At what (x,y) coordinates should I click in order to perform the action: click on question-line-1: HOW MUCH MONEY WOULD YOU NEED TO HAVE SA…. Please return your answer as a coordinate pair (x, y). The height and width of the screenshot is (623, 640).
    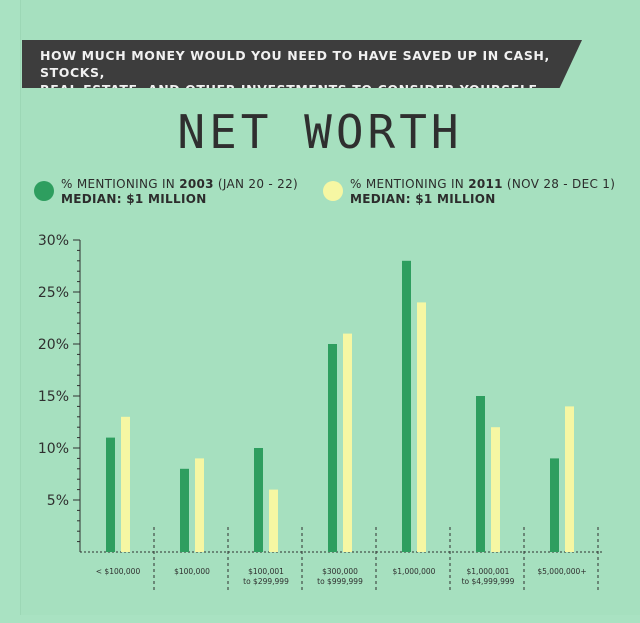
    Looking at the image, I should click on (295, 64).